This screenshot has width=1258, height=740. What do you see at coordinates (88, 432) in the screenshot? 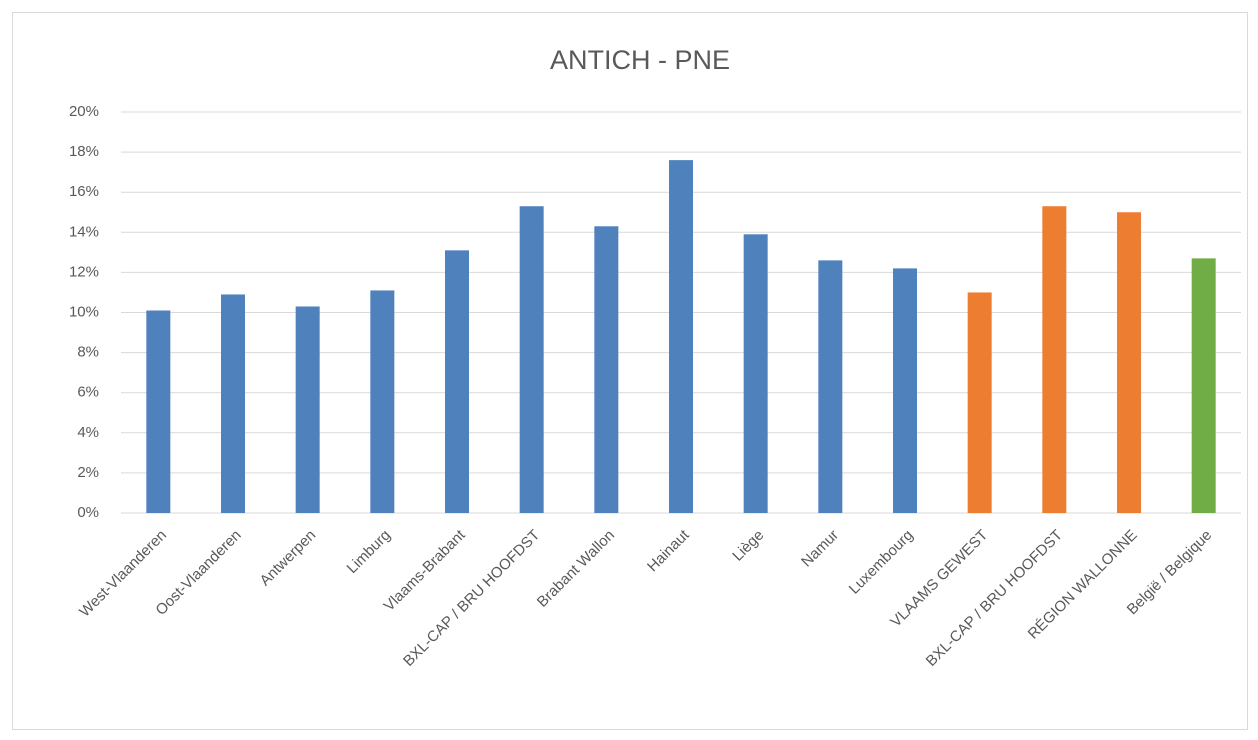
I see `y-tick-label: 4%` at bounding box center [88, 432].